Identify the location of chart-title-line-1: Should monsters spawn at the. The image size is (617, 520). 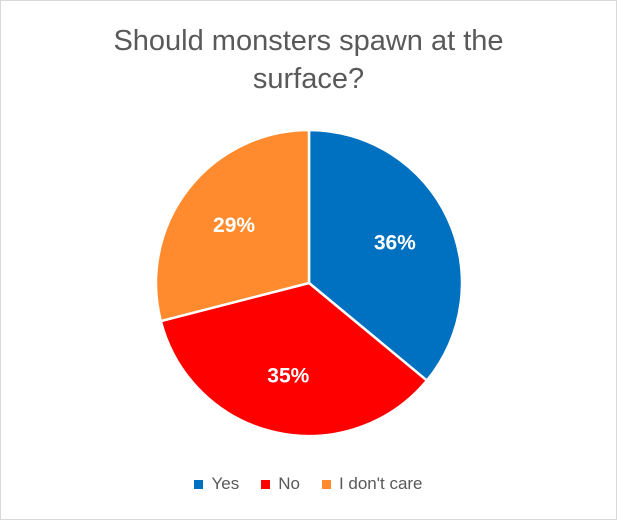
(308, 41).